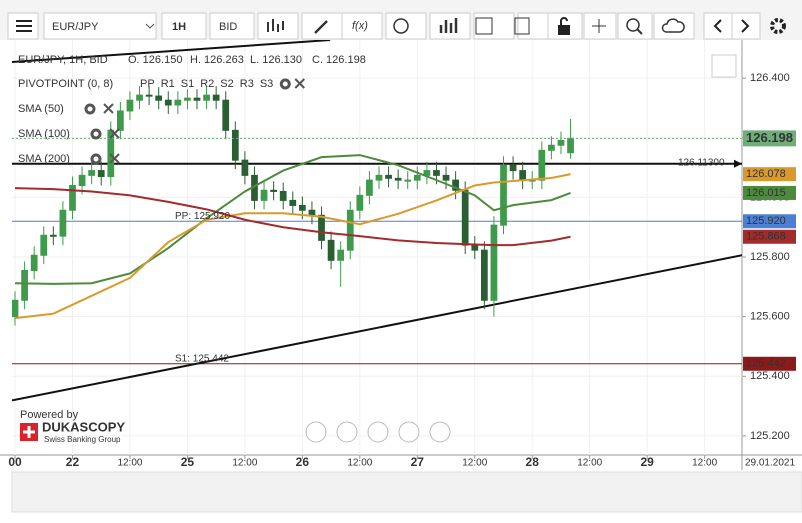  Describe the element at coordinates (746, 26) in the screenshot. I see `next-button` at that location.